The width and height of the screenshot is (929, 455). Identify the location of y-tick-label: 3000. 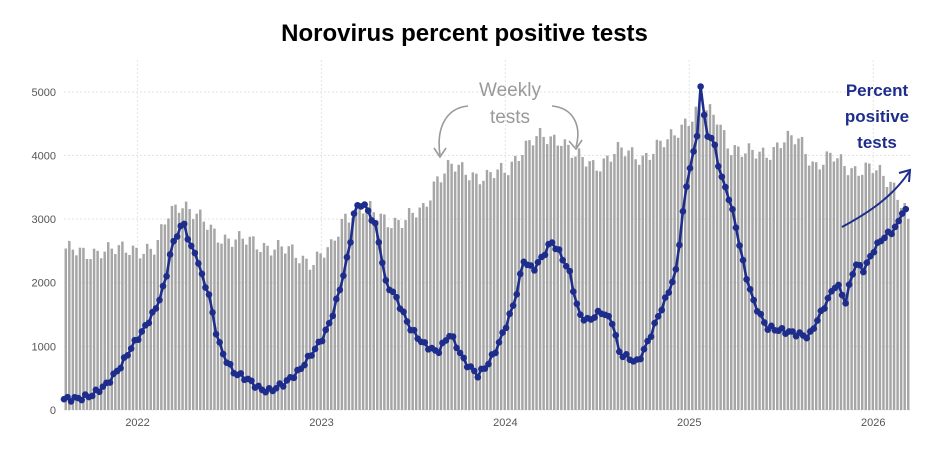
(44, 220).